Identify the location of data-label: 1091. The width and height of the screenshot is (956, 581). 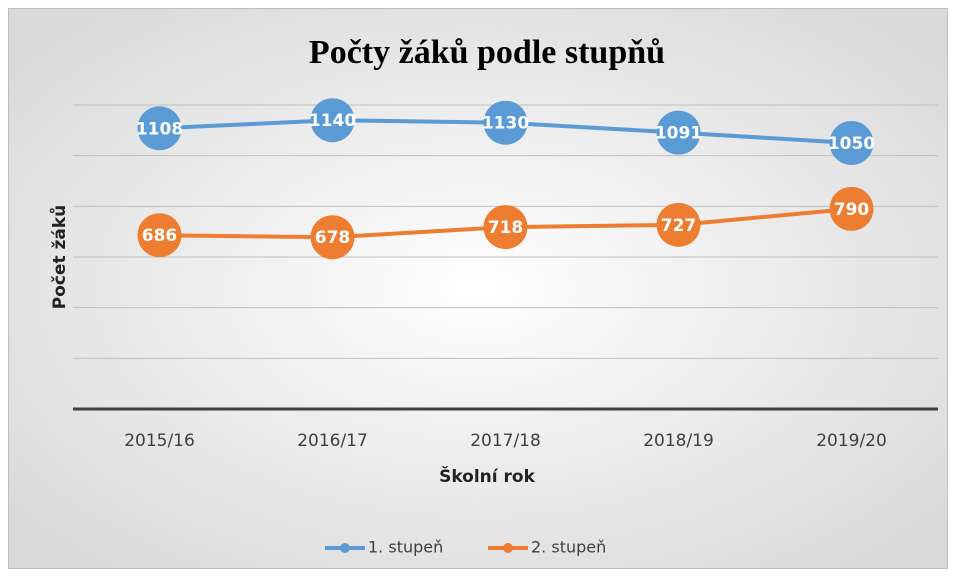
(678, 134).